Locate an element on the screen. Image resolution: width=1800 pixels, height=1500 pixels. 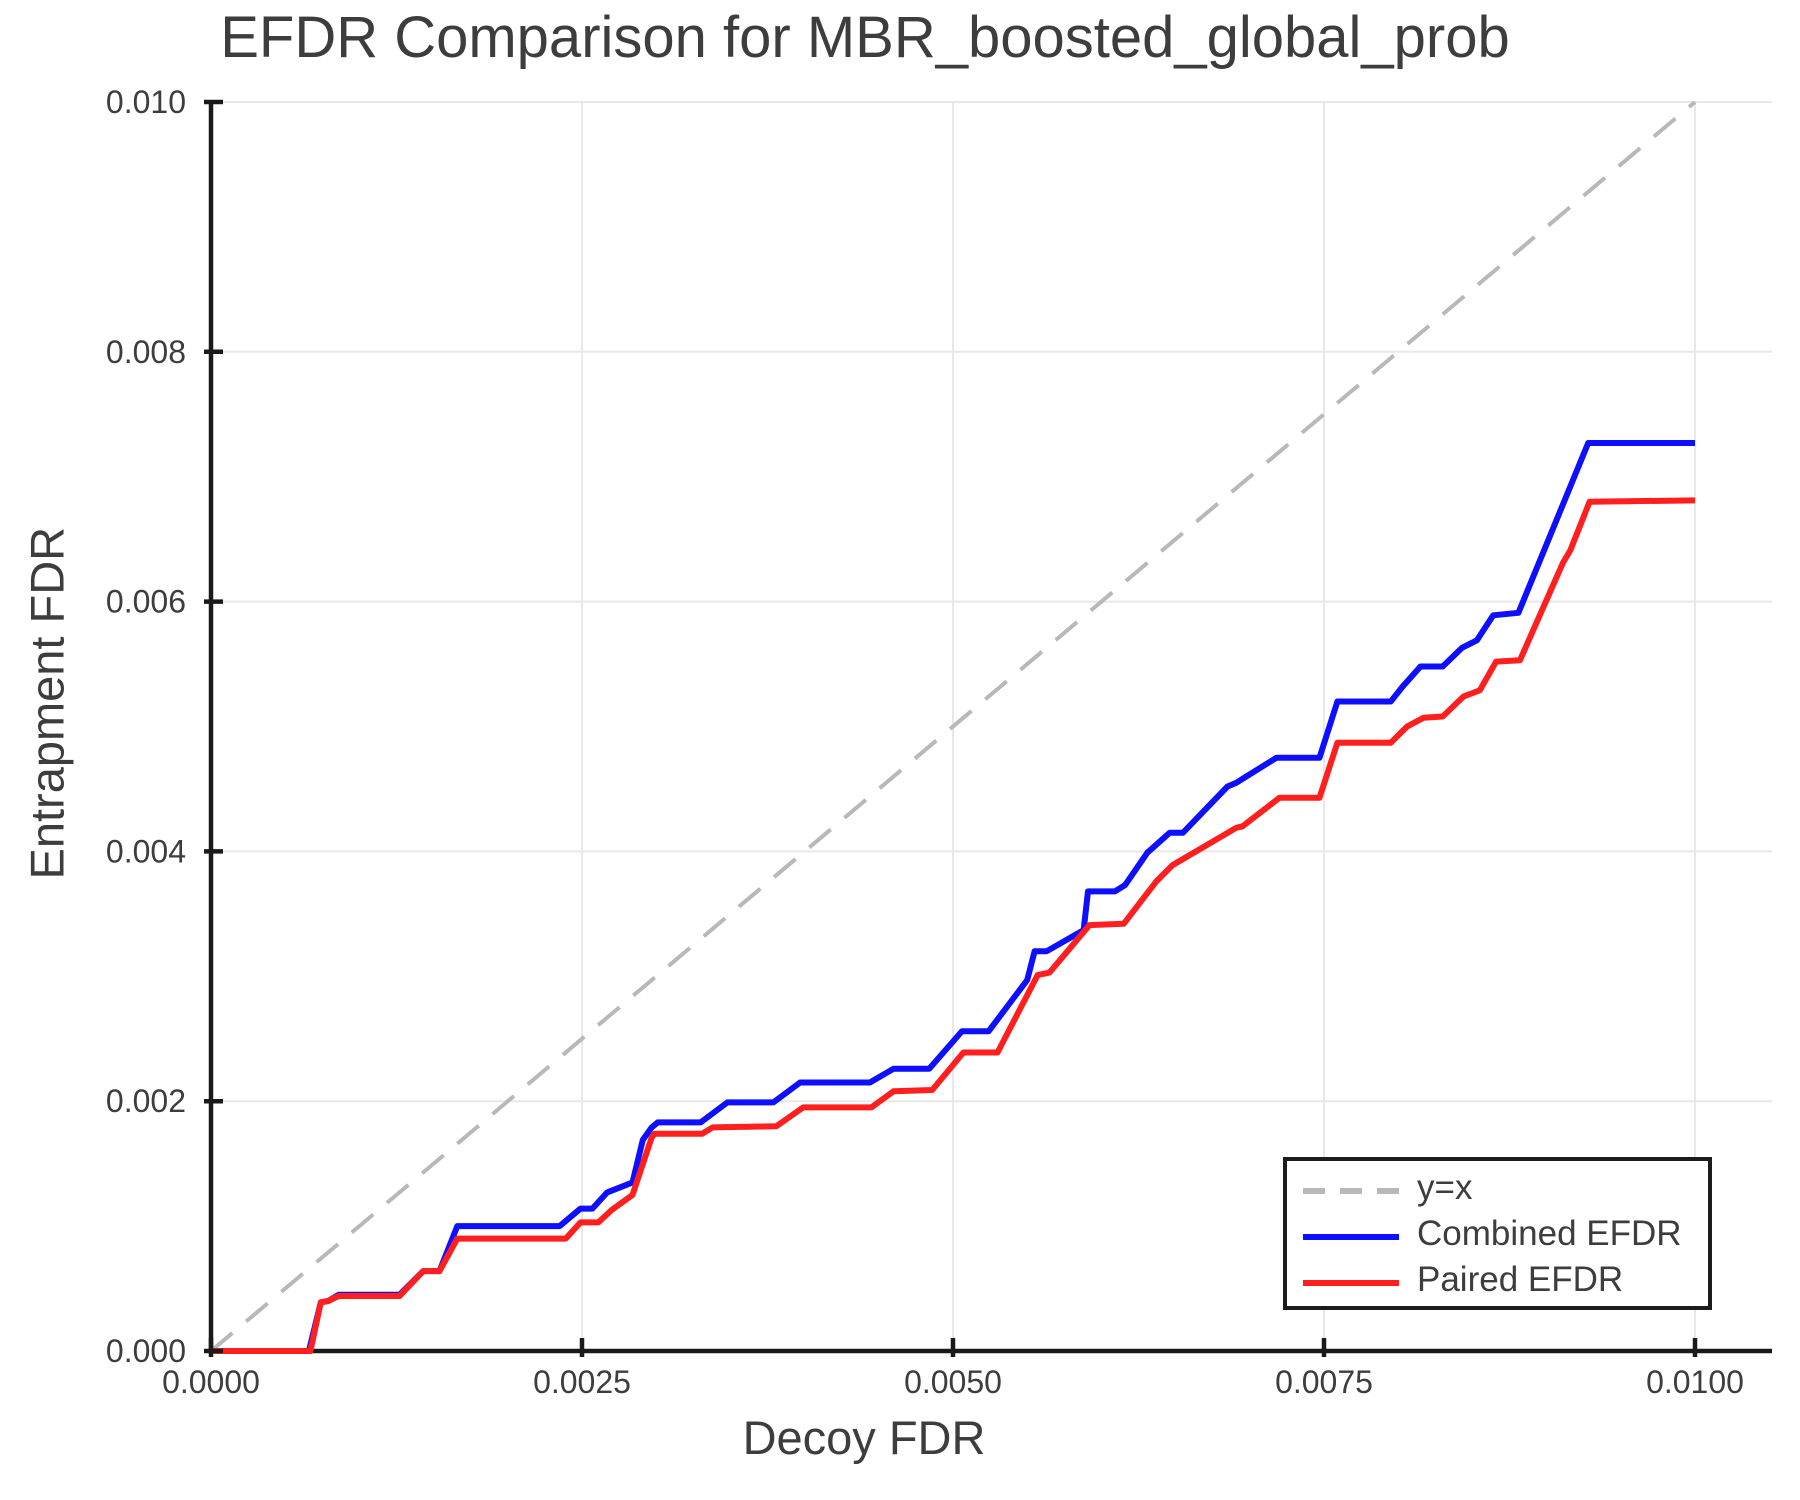
legend: y=x Combined EFDR Paired EFDR is located at coordinates (1497, 1233).